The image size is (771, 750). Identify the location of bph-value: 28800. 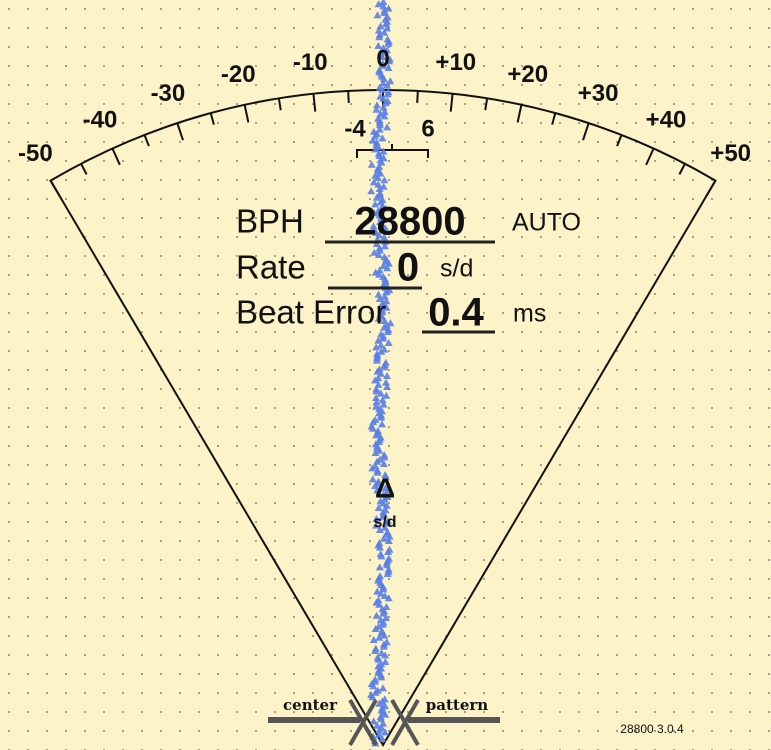
(409, 222).